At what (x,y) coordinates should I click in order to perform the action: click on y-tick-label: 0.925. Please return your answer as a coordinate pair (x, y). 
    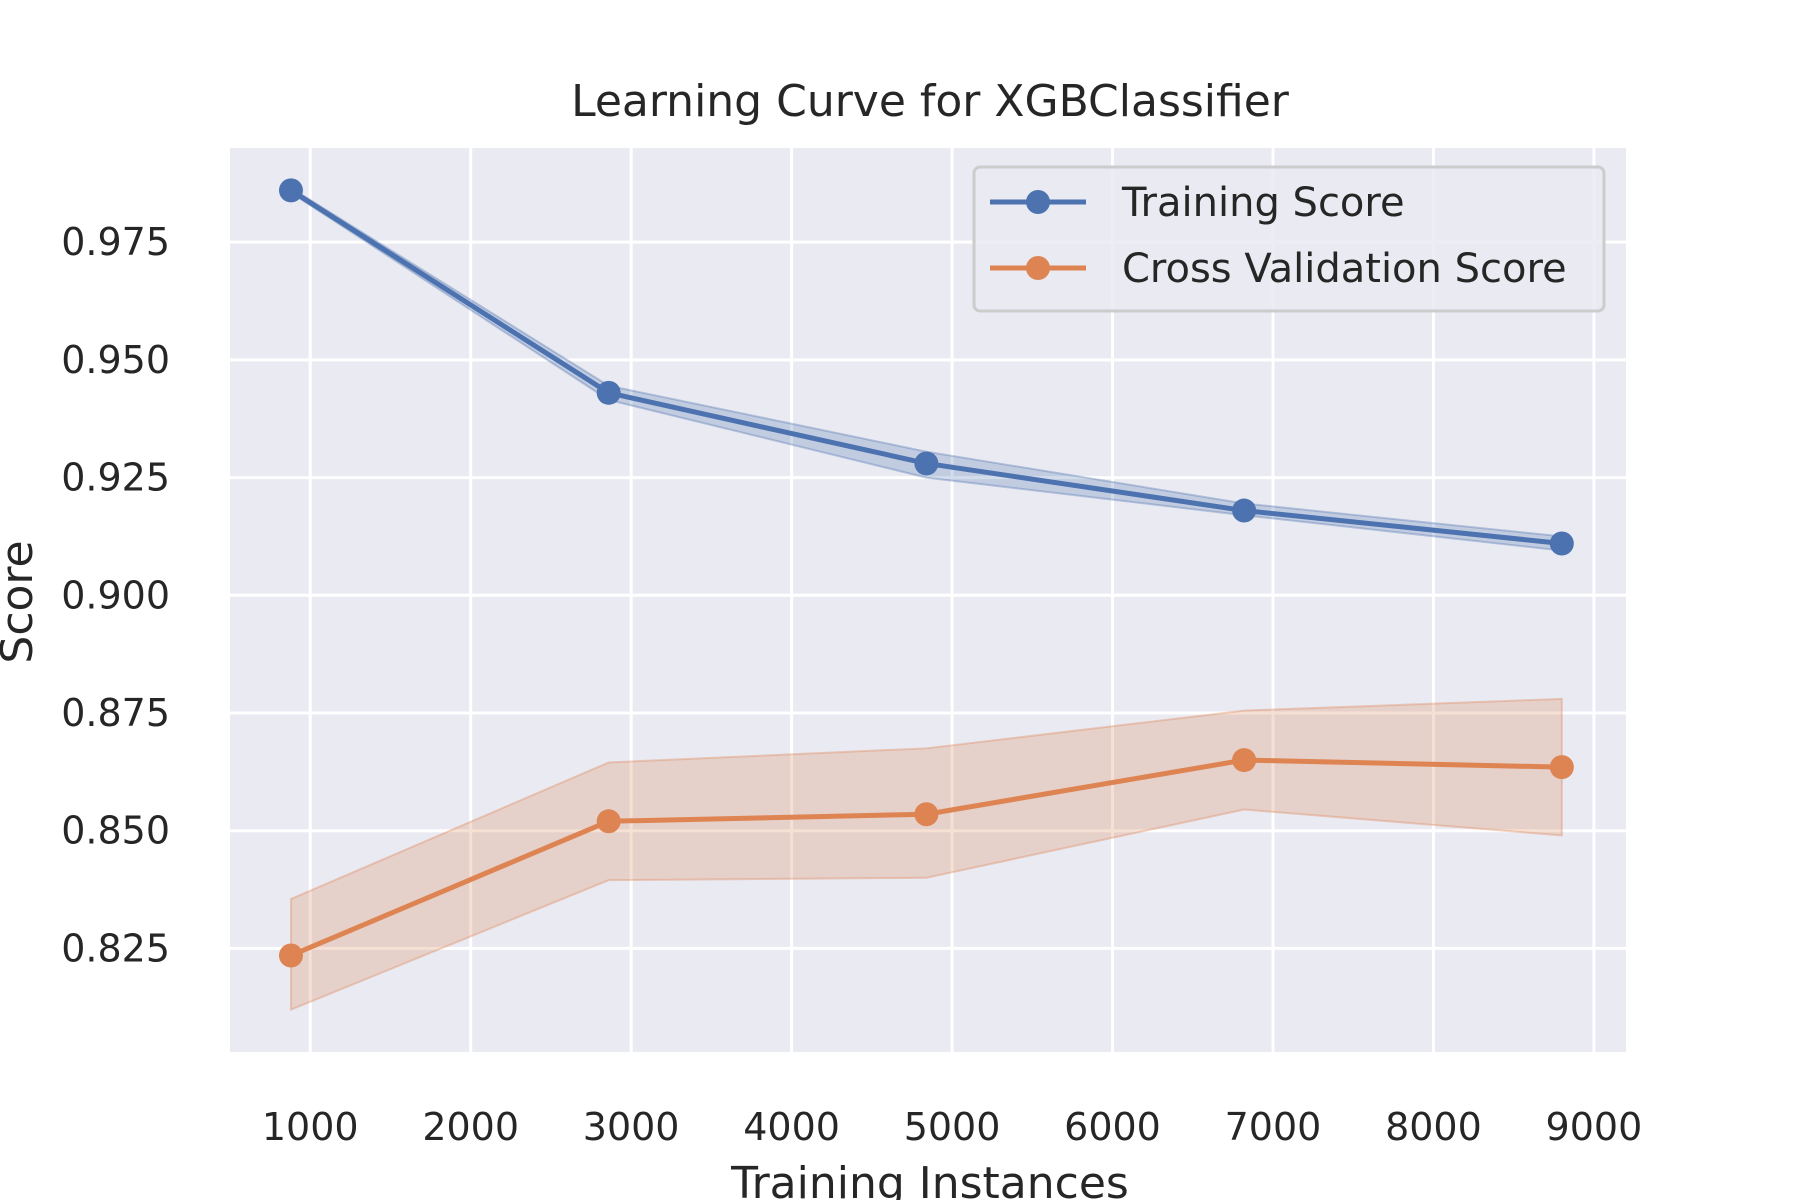
    Looking at the image, I should click on (115, 478).